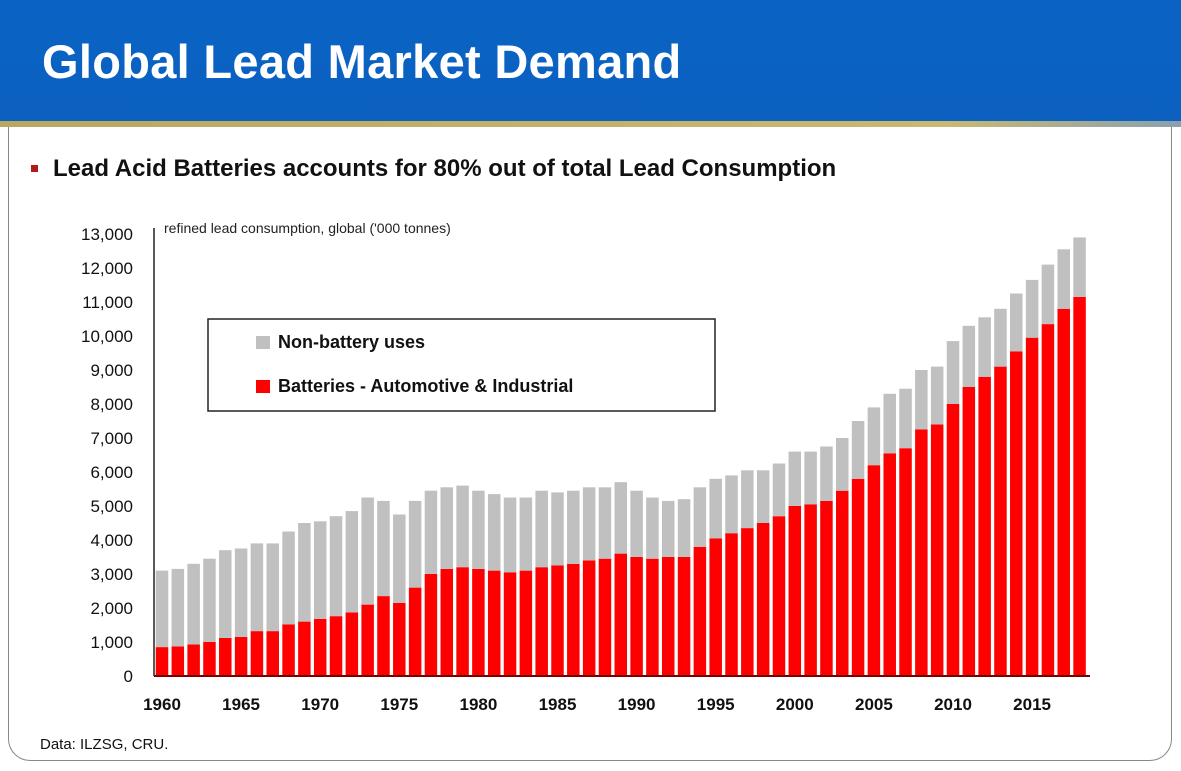  What do you see at coordinates (636, 616) in the screenshot?
I see `bar-battery-1990` at bounding box center [636, 616].